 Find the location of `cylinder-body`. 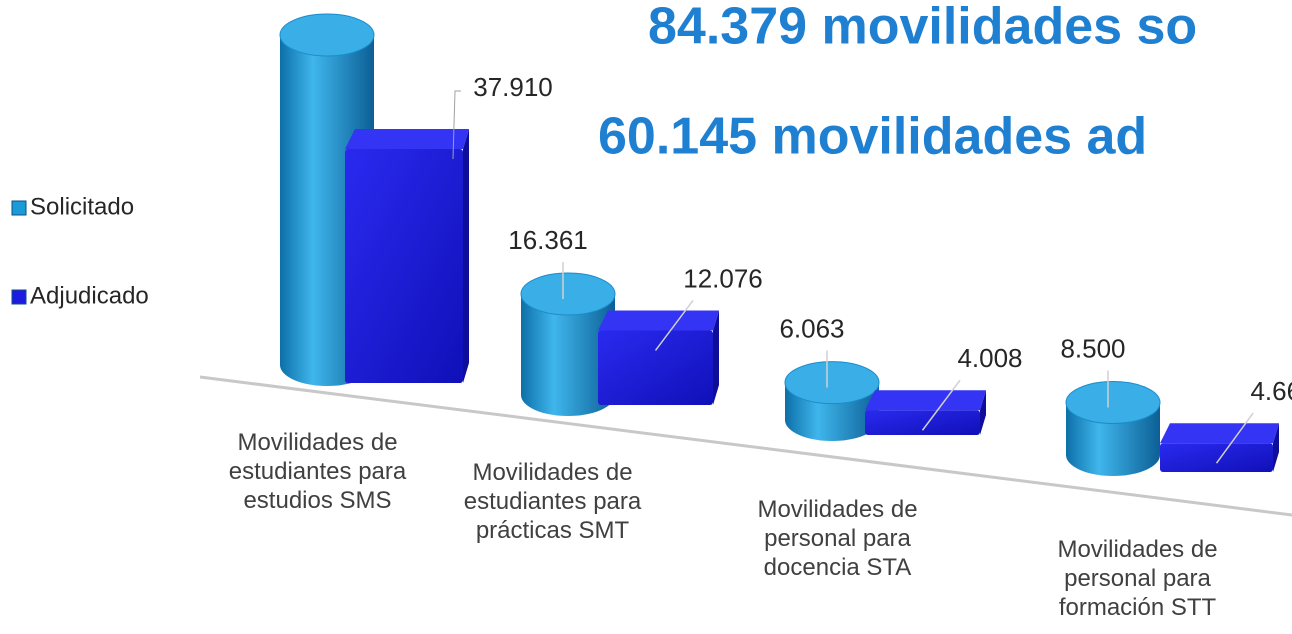

cylinder-body is located at coordinates (568, 354).